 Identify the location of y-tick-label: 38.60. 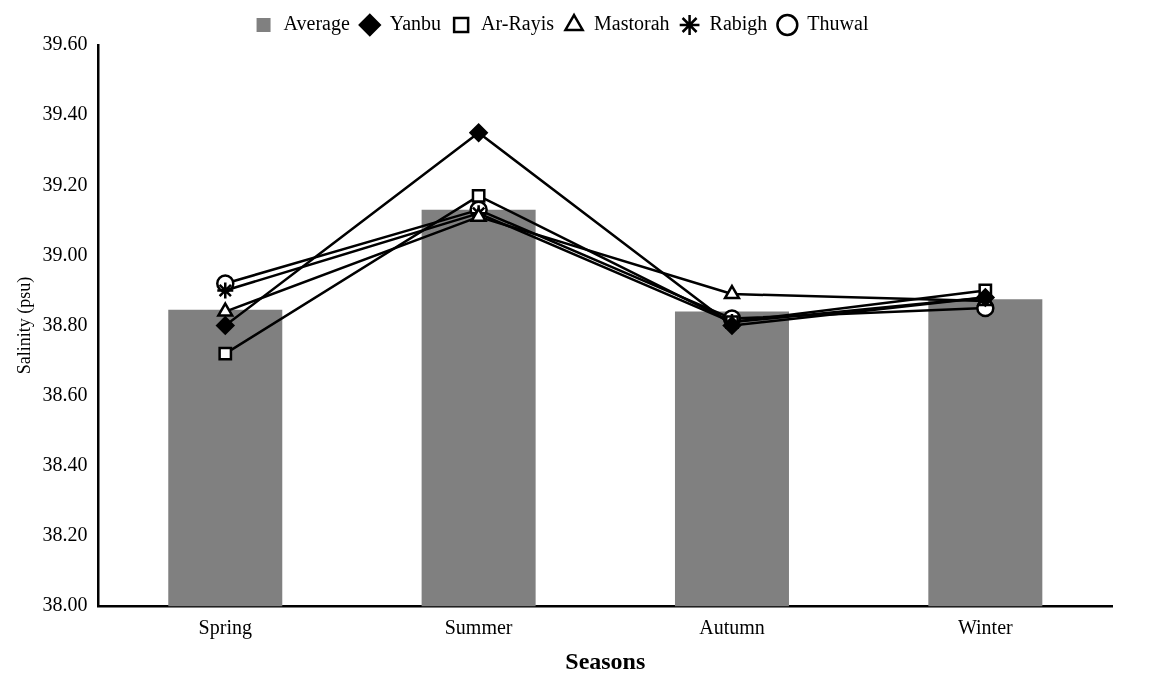
(65, 394).